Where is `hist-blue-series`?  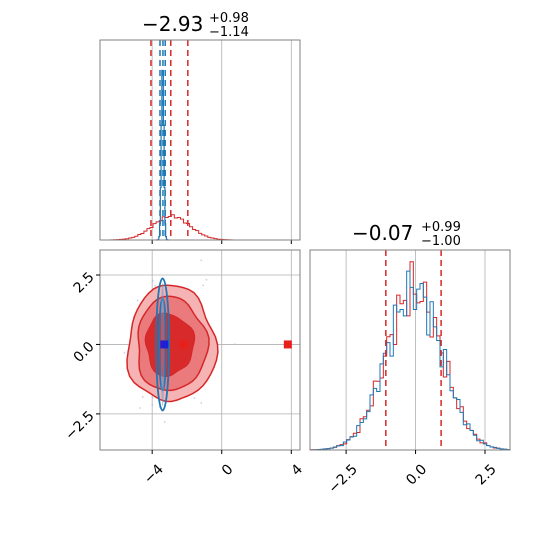
hist-blue-series is located at coordinates (410, 360).